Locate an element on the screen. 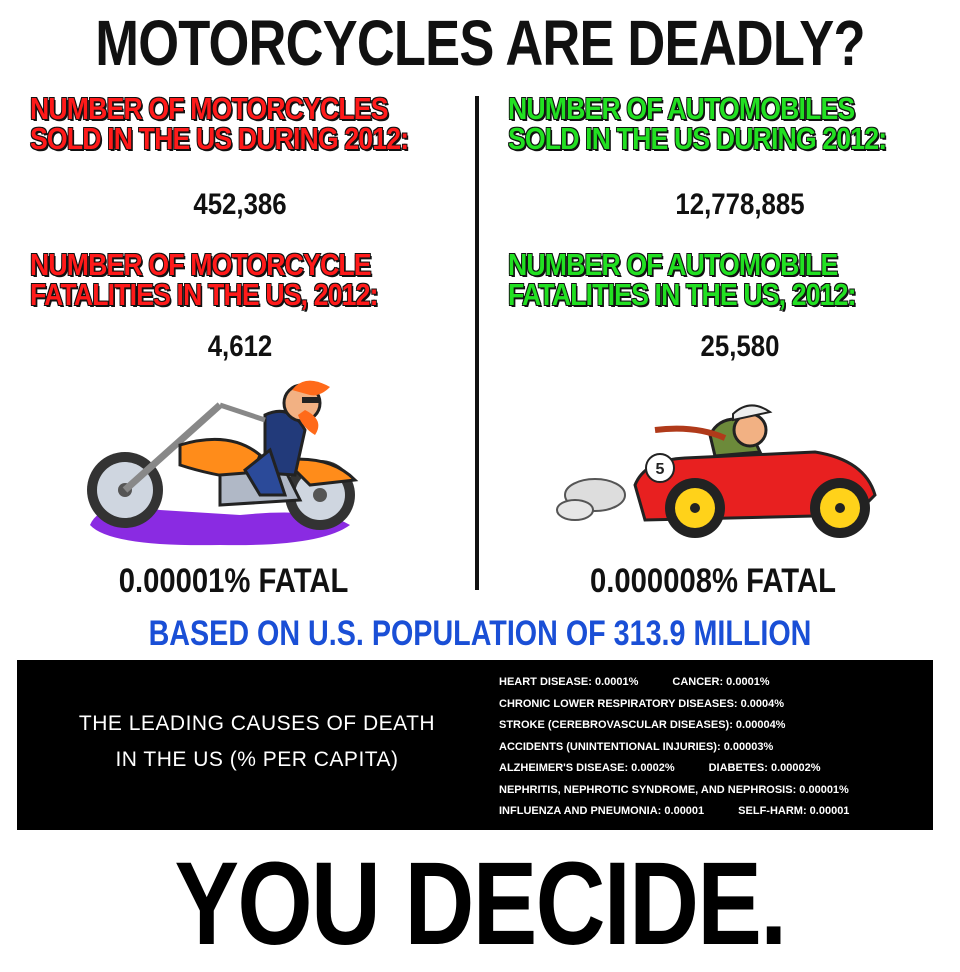 The height and width of the screenshot is (972, 960). cause-cancer: CANCER: 0.0001% is located at coordinates (721, 682).